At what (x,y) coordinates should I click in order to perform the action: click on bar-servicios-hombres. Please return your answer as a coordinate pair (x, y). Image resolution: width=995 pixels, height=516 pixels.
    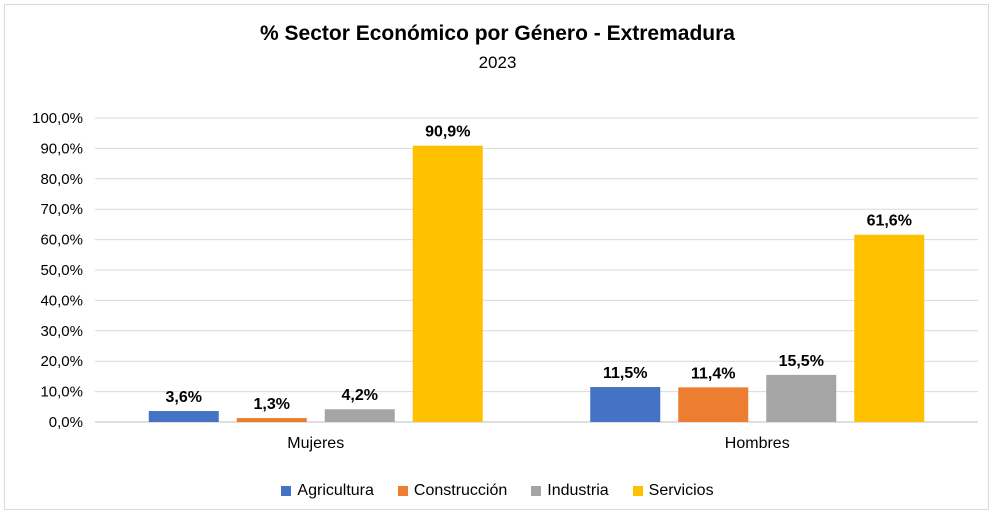
    Looking at the image, I should click on (889, 328).